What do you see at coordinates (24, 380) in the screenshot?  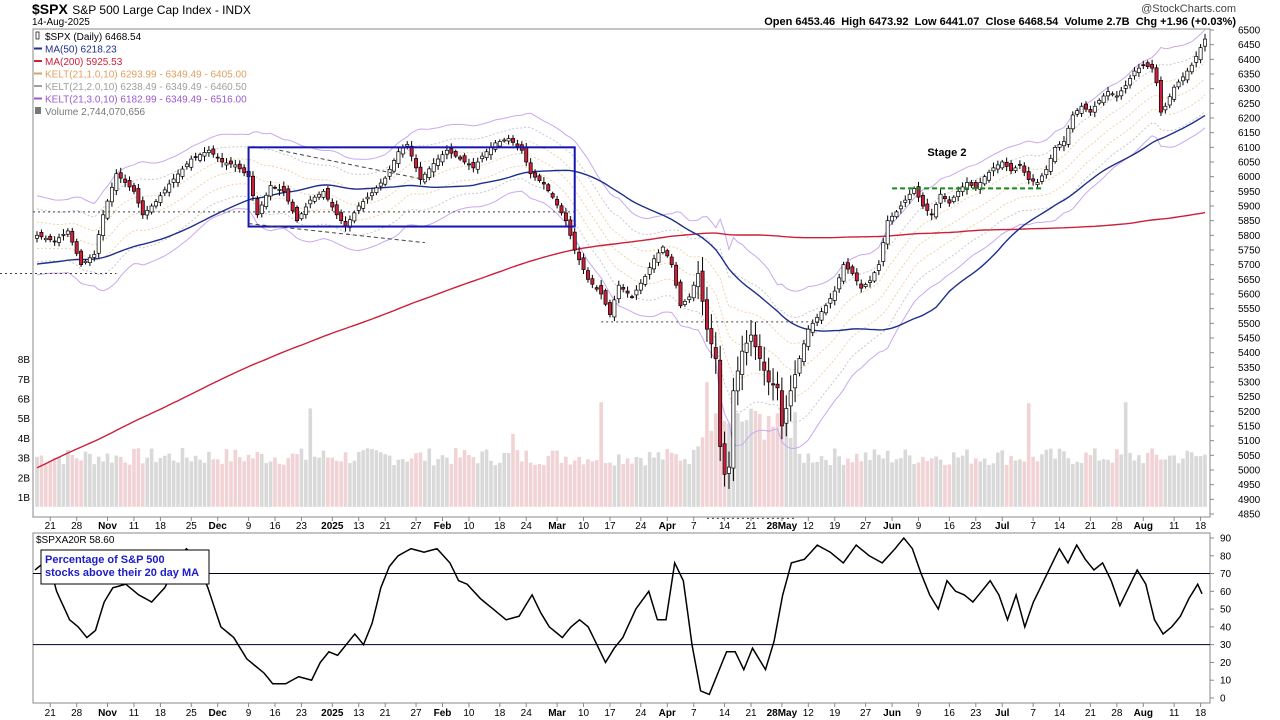 I see `volume-tick-label: 7B` at bounding box center [24, 380].